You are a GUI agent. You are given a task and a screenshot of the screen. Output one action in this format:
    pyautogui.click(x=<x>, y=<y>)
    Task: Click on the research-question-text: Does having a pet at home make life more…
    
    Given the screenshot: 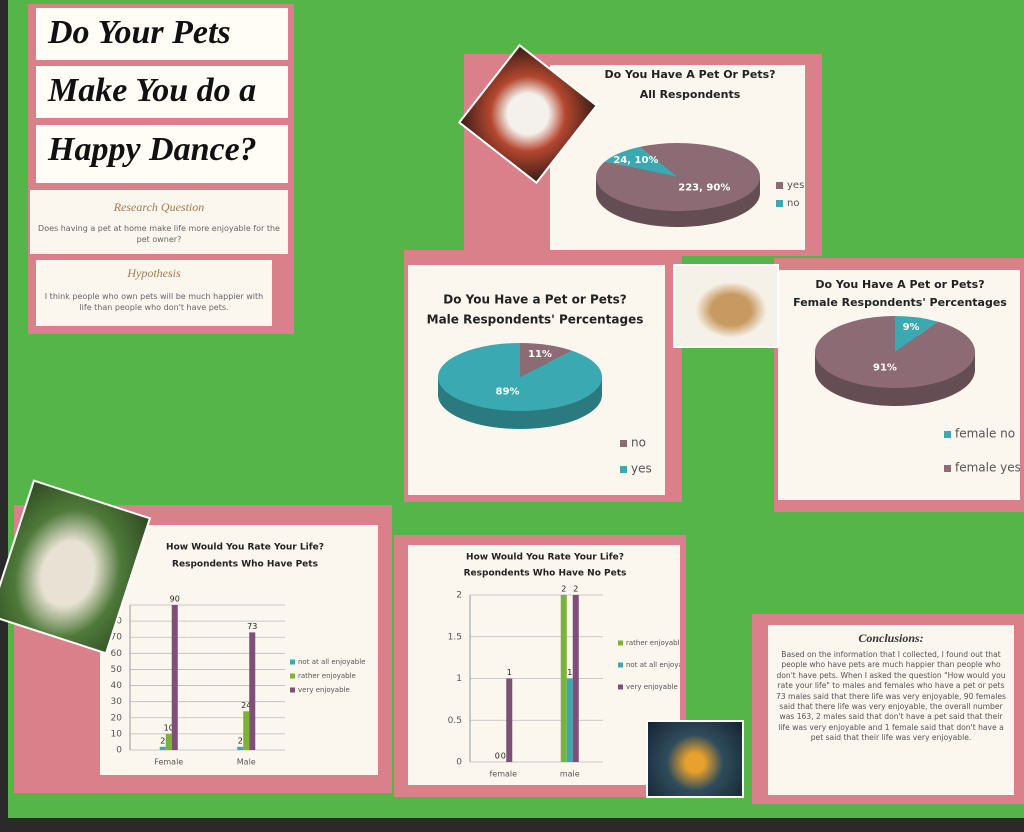 What is the action you would take?
    pyautogui.click(x=159, y=234)
    